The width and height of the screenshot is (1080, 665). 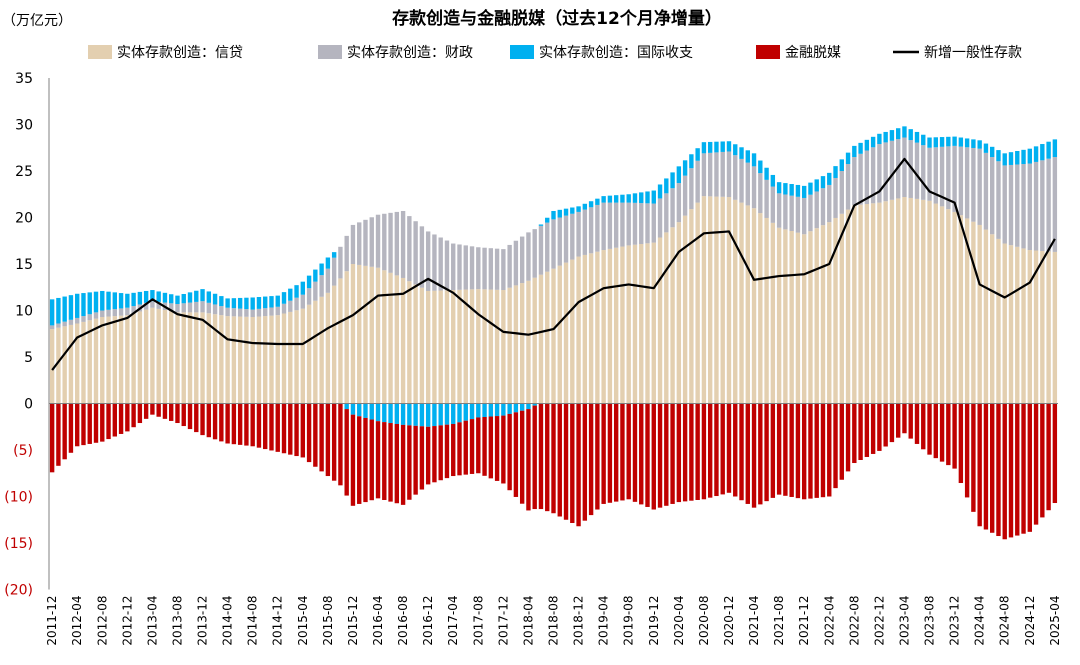 I want to click on bar-series2-m65, so click(x=459, y=413).